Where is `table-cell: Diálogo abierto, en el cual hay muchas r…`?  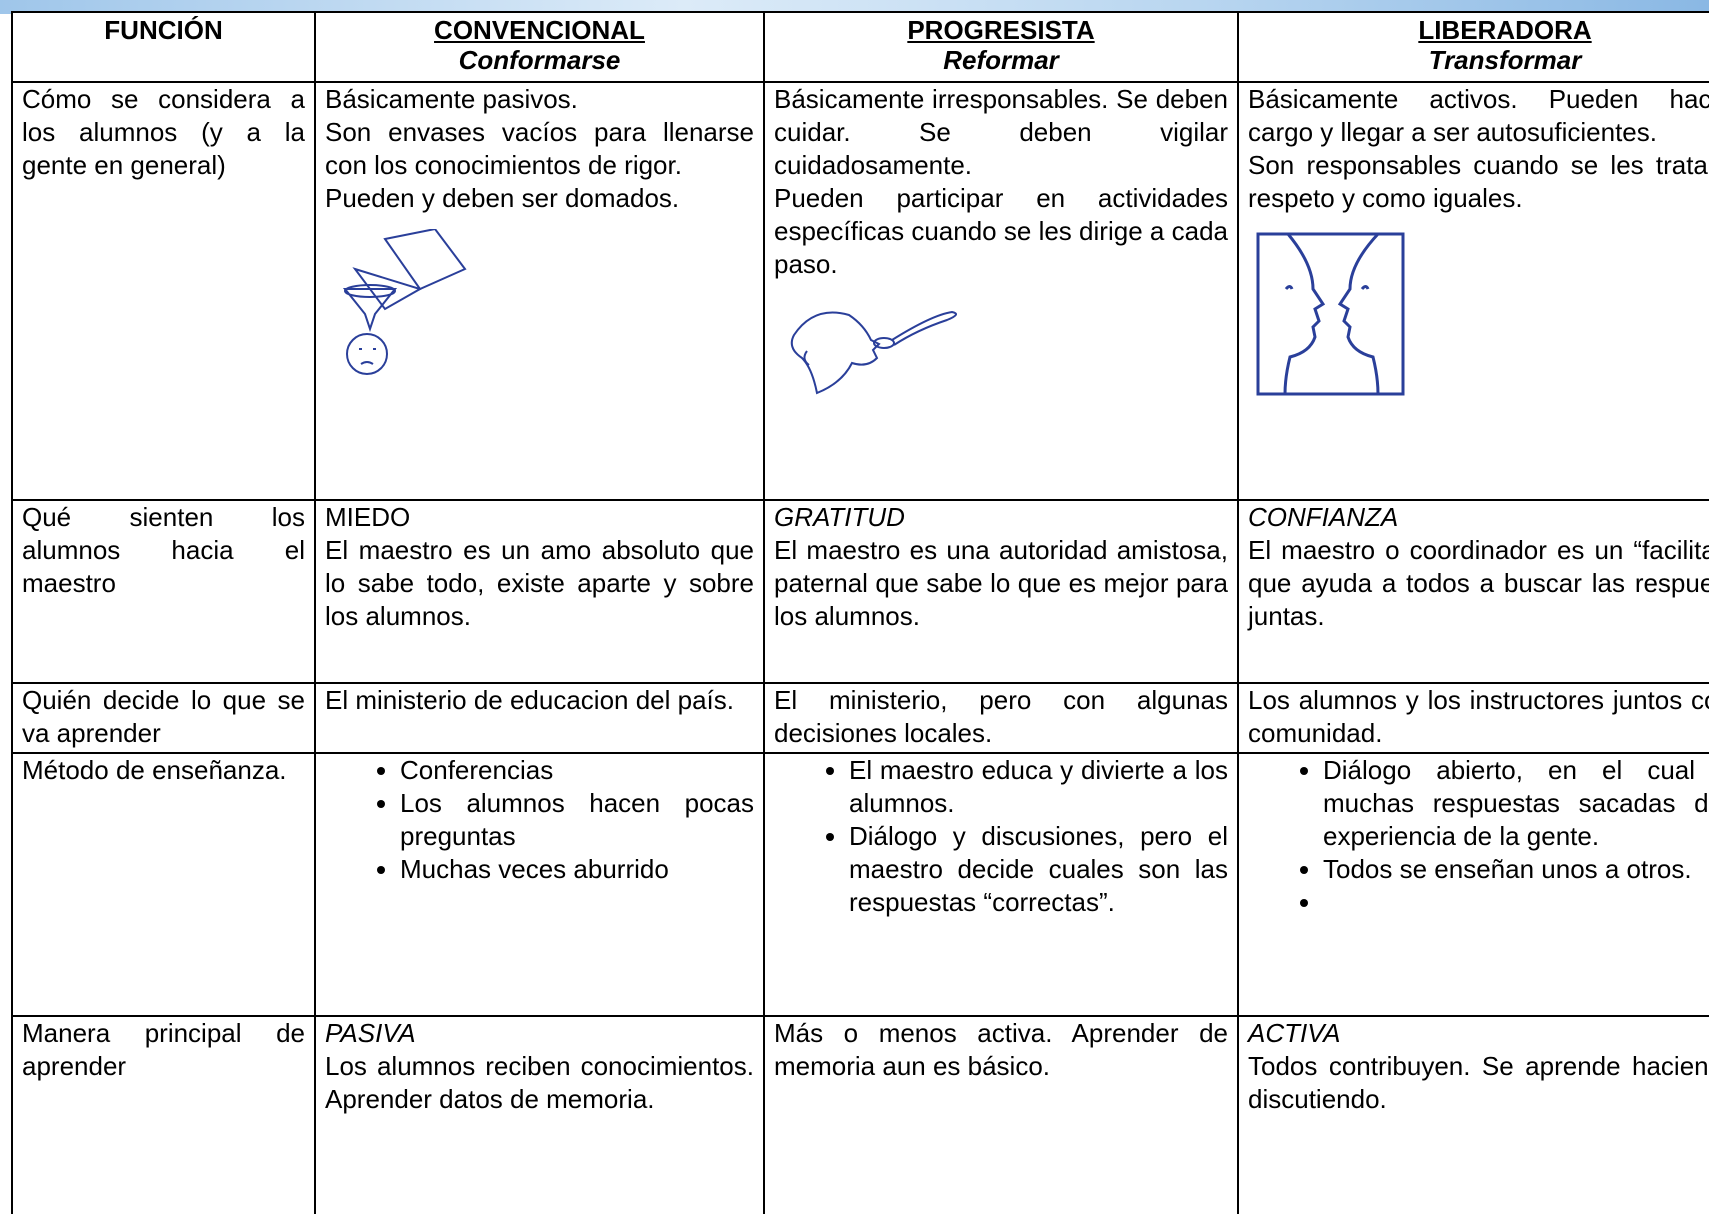
table-cell: Diálogo abierto, en el cual hay muchas r… is located at coordinates (1473, 884).